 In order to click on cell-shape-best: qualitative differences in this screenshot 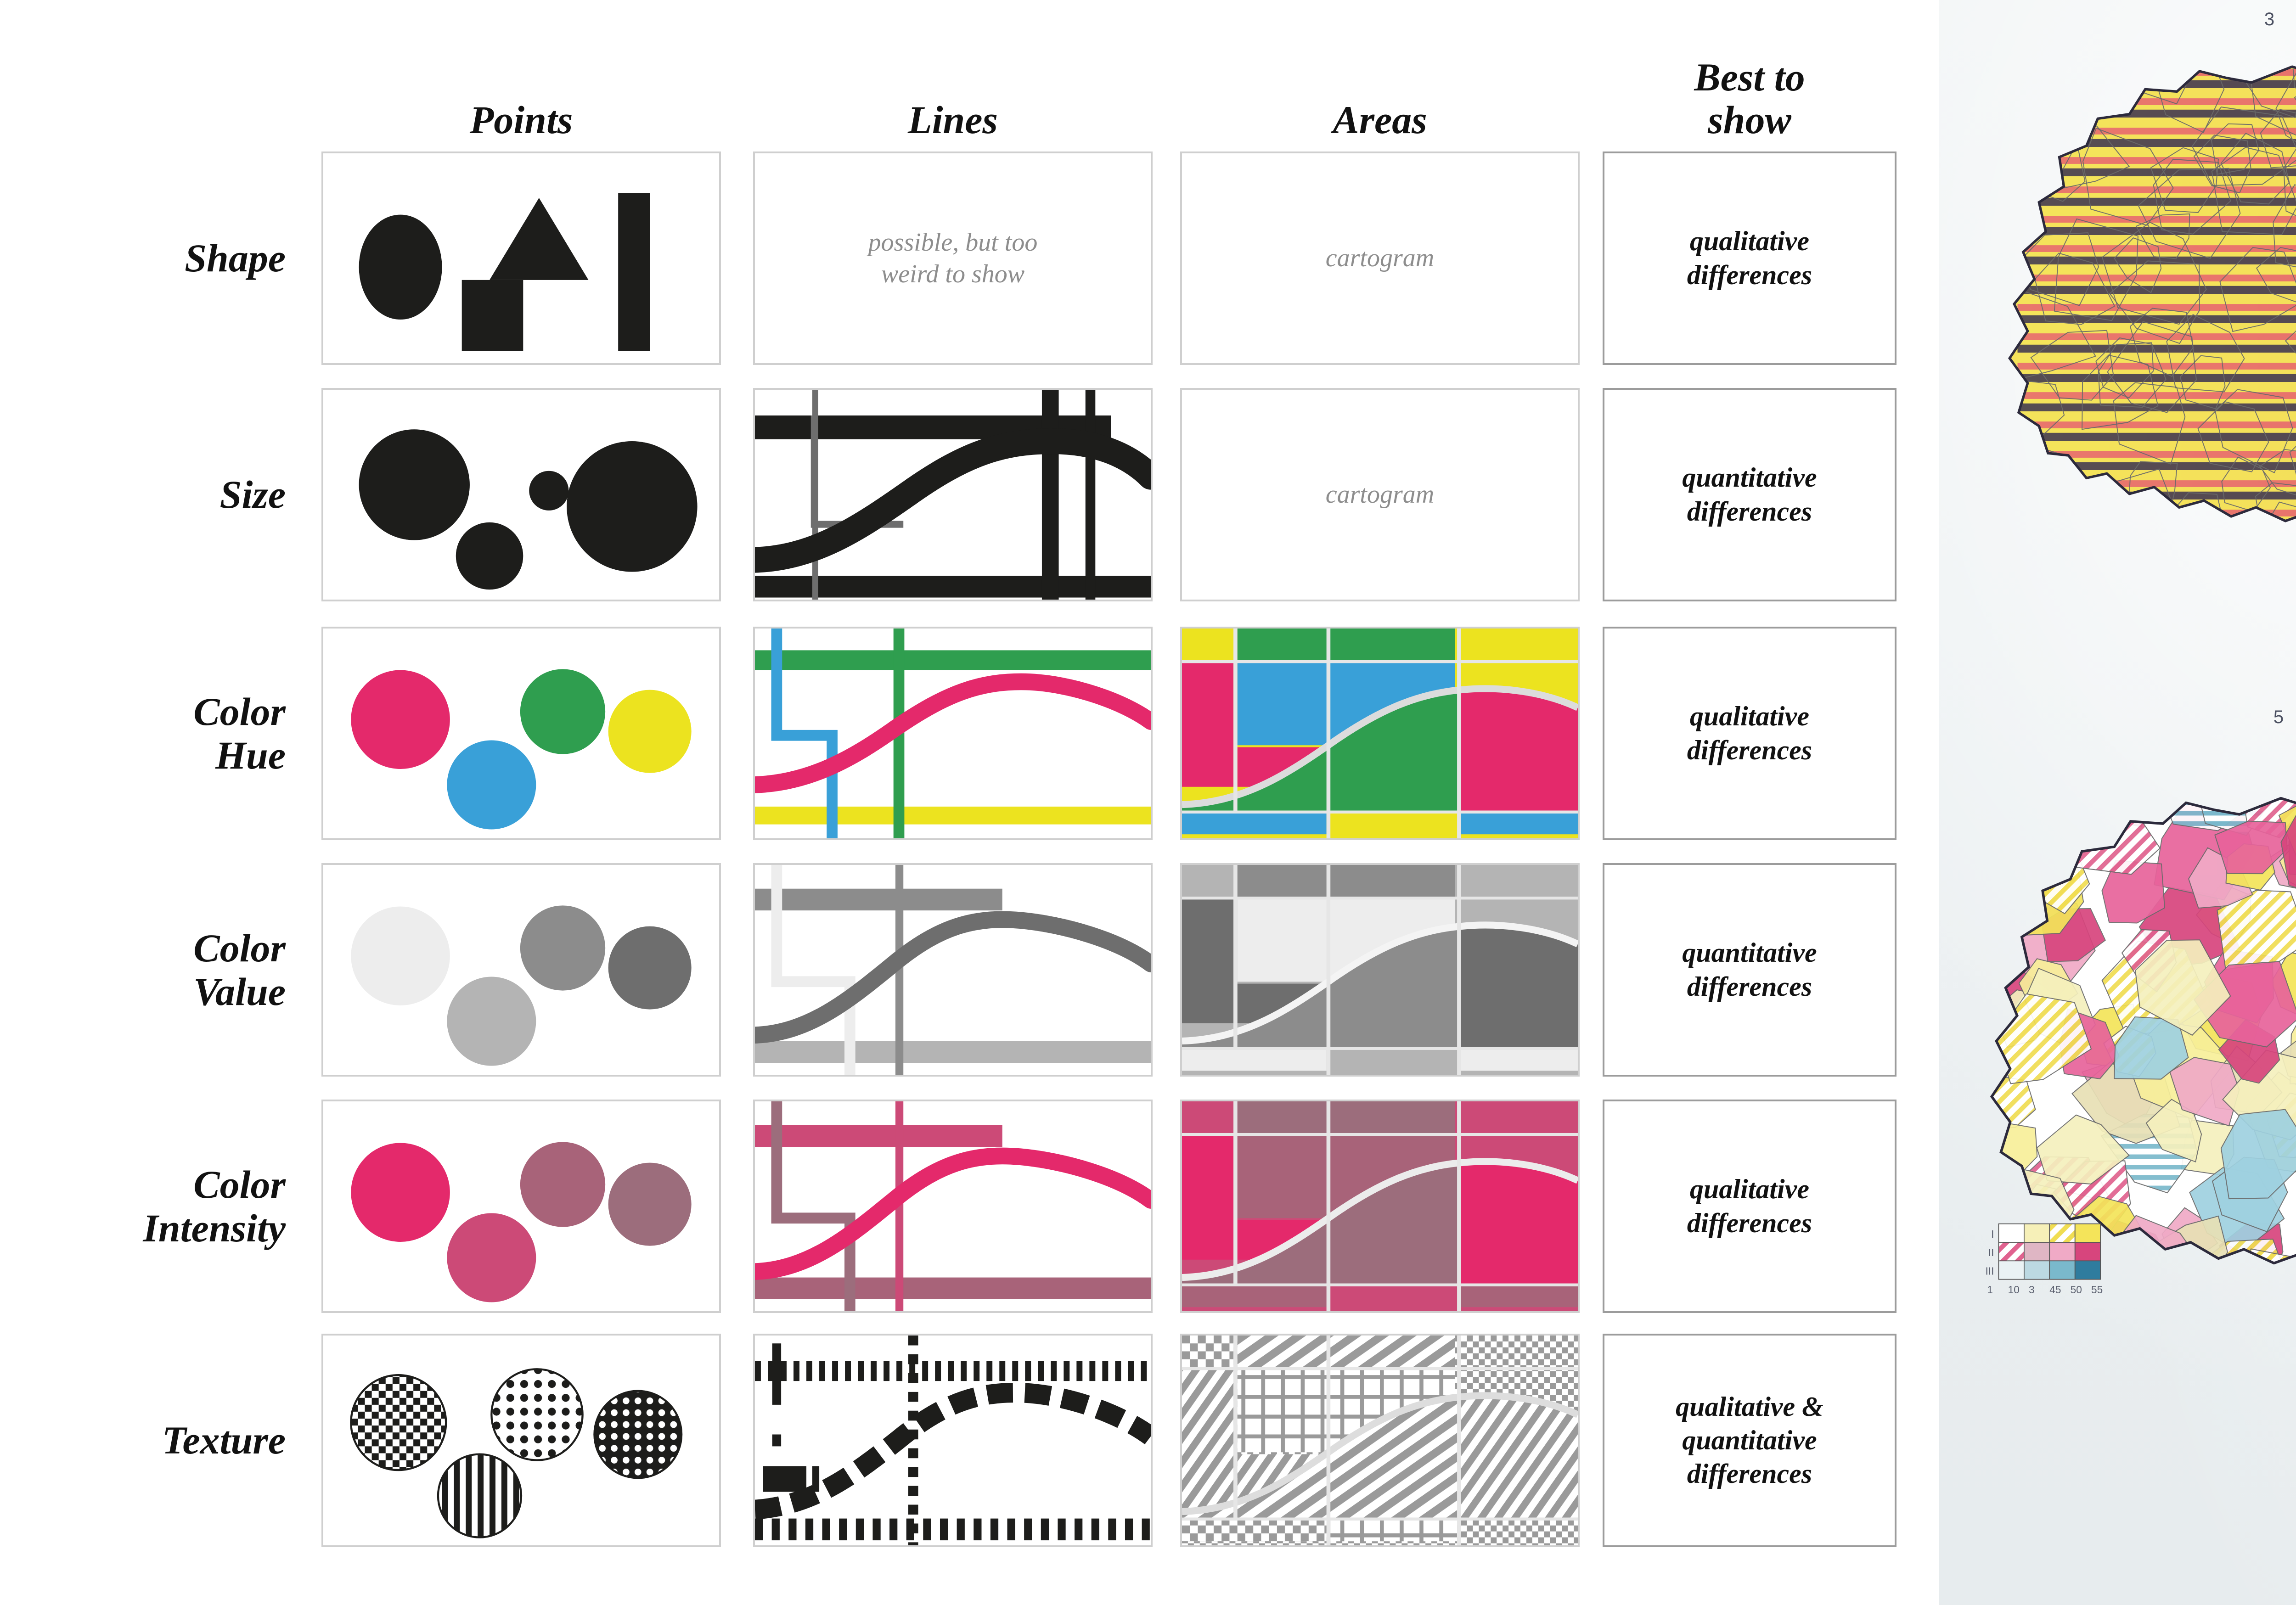, I will do `click(1749, 258)`.